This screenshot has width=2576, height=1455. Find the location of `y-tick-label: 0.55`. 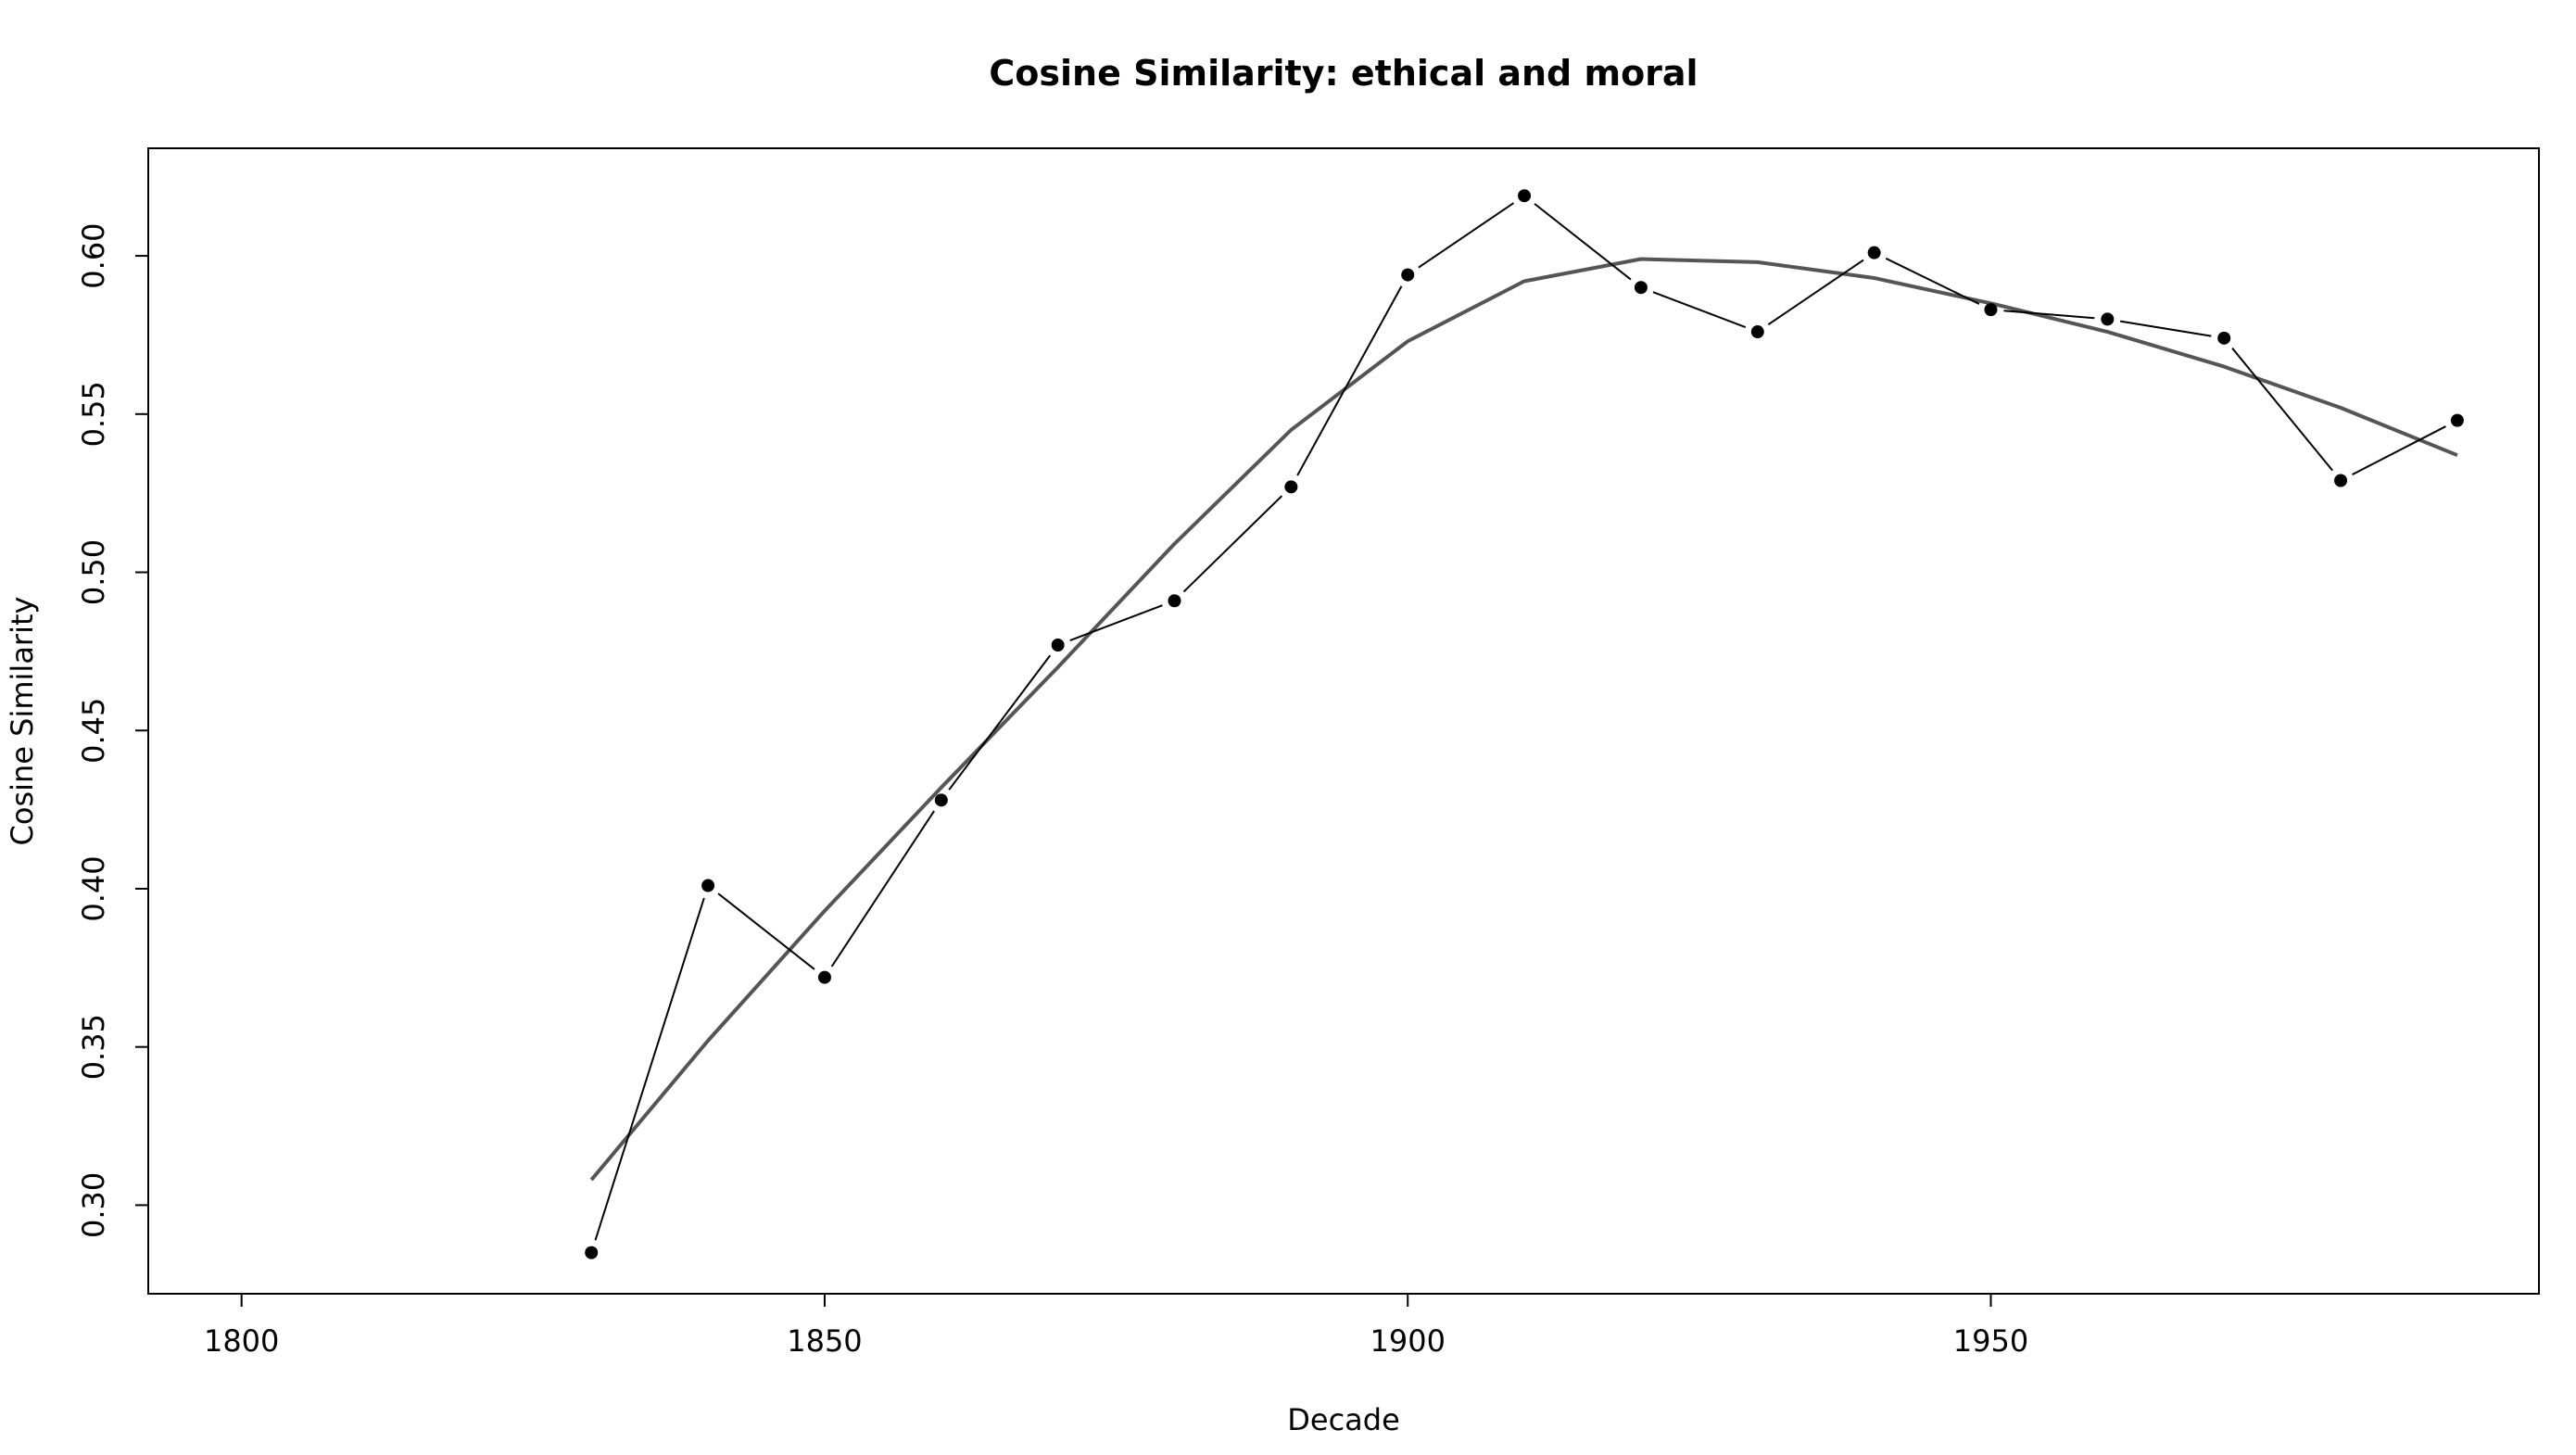

y-tick-label: 0.55 is located at coordinates (93, 414).